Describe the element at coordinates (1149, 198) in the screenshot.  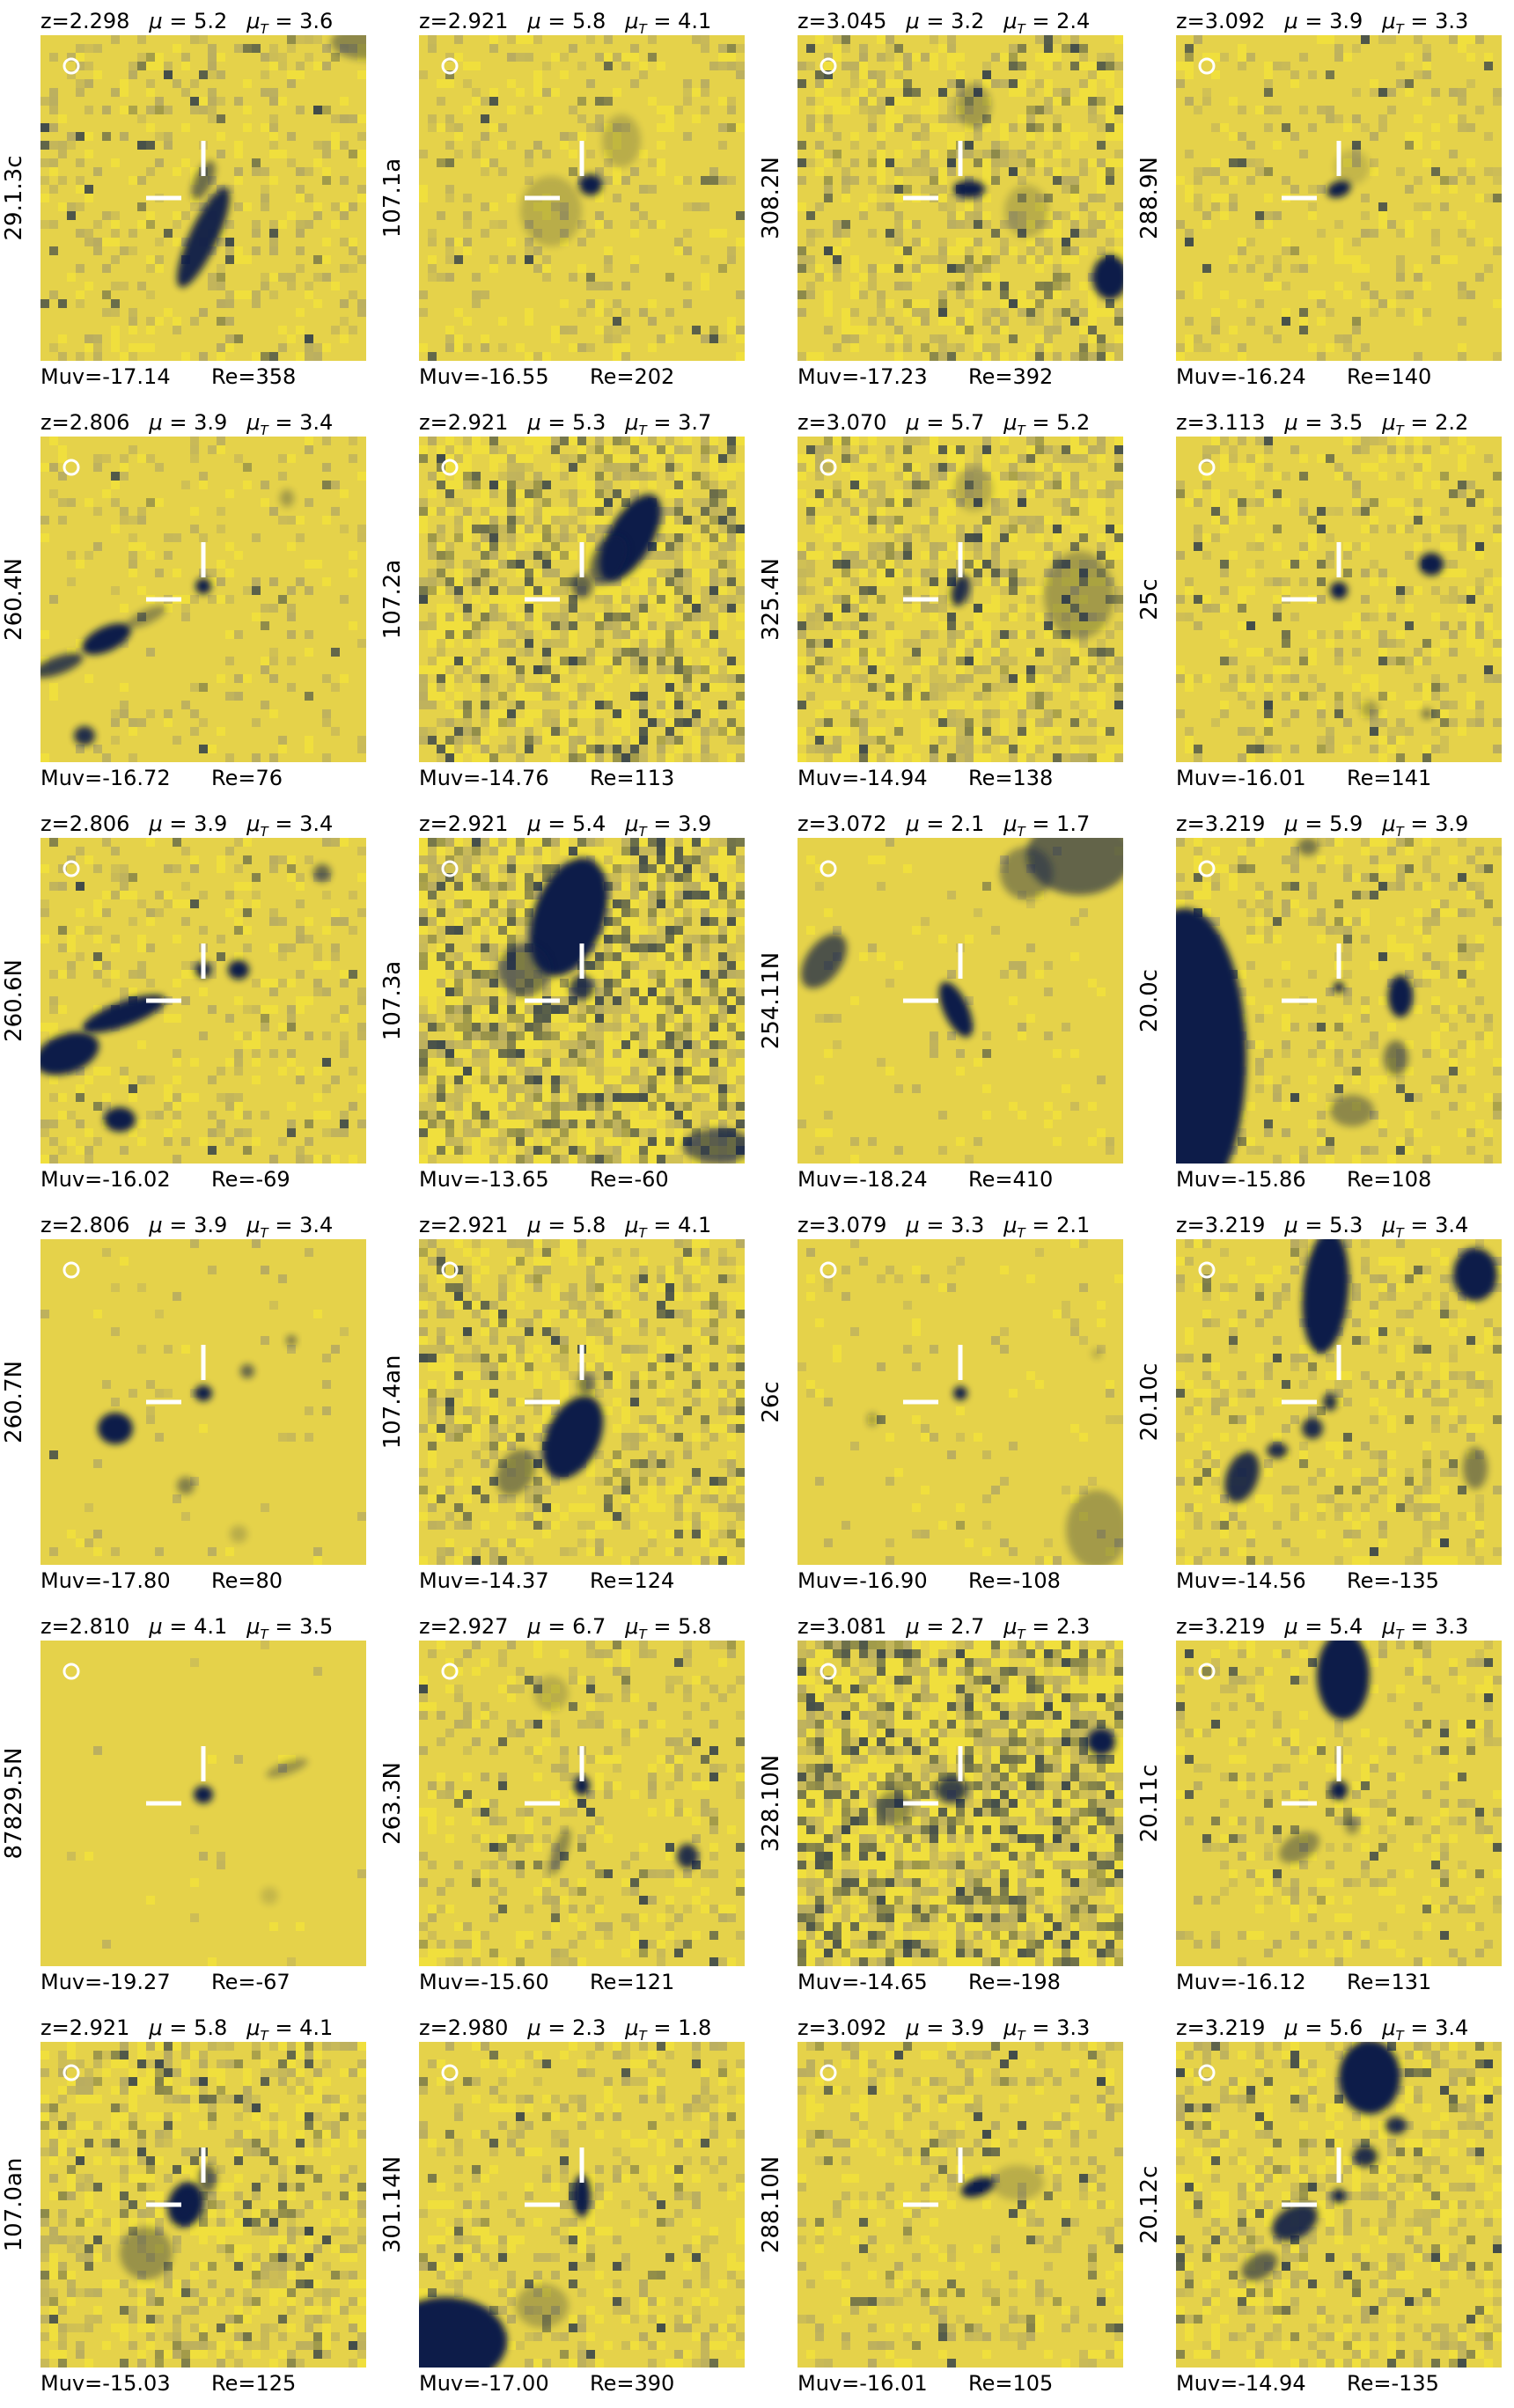
I see `source-id-label: 288.9N` at that location.